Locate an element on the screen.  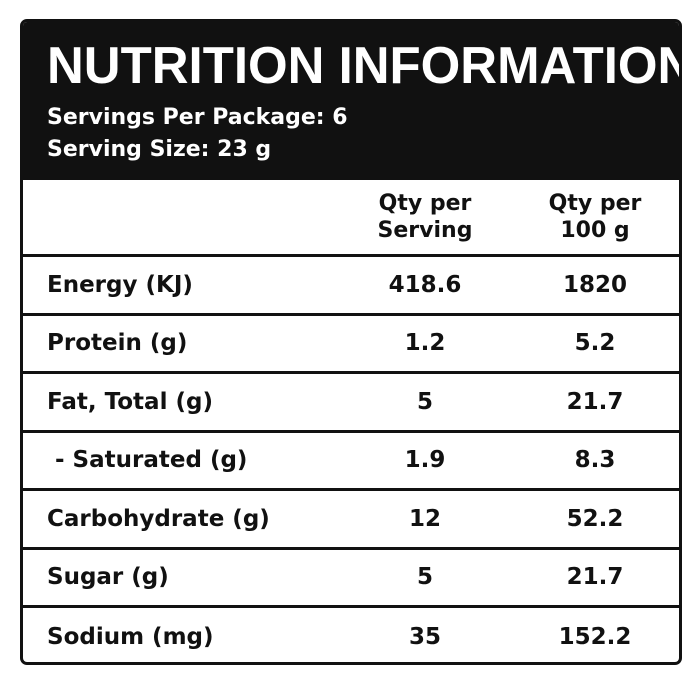
table-row-saturated: - Saturated (g) 1.9 8.3 is located at coordinates (351, 462).